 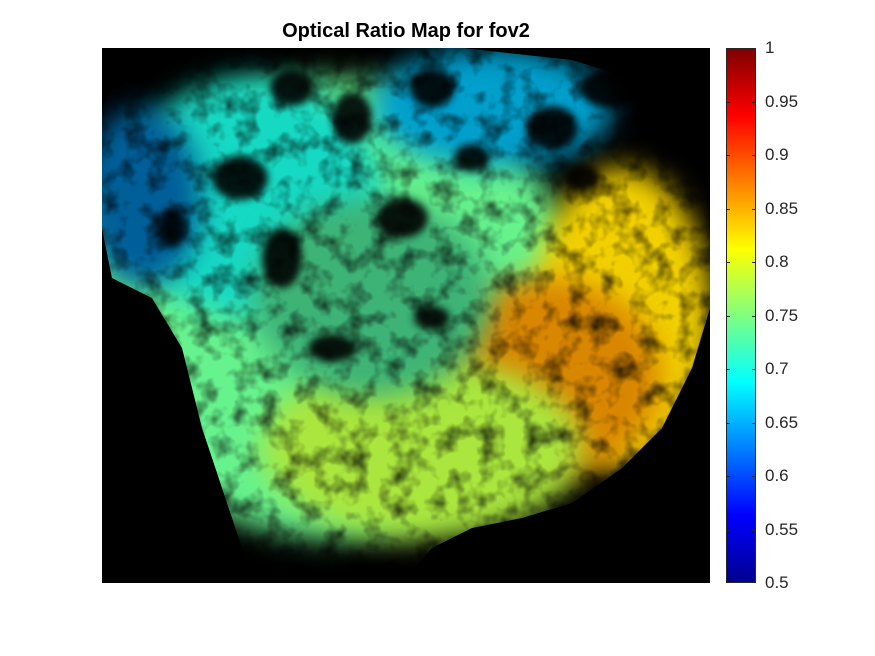 I want to click on colorbar-tick-label: 0.6, so click(x=777, y=475).